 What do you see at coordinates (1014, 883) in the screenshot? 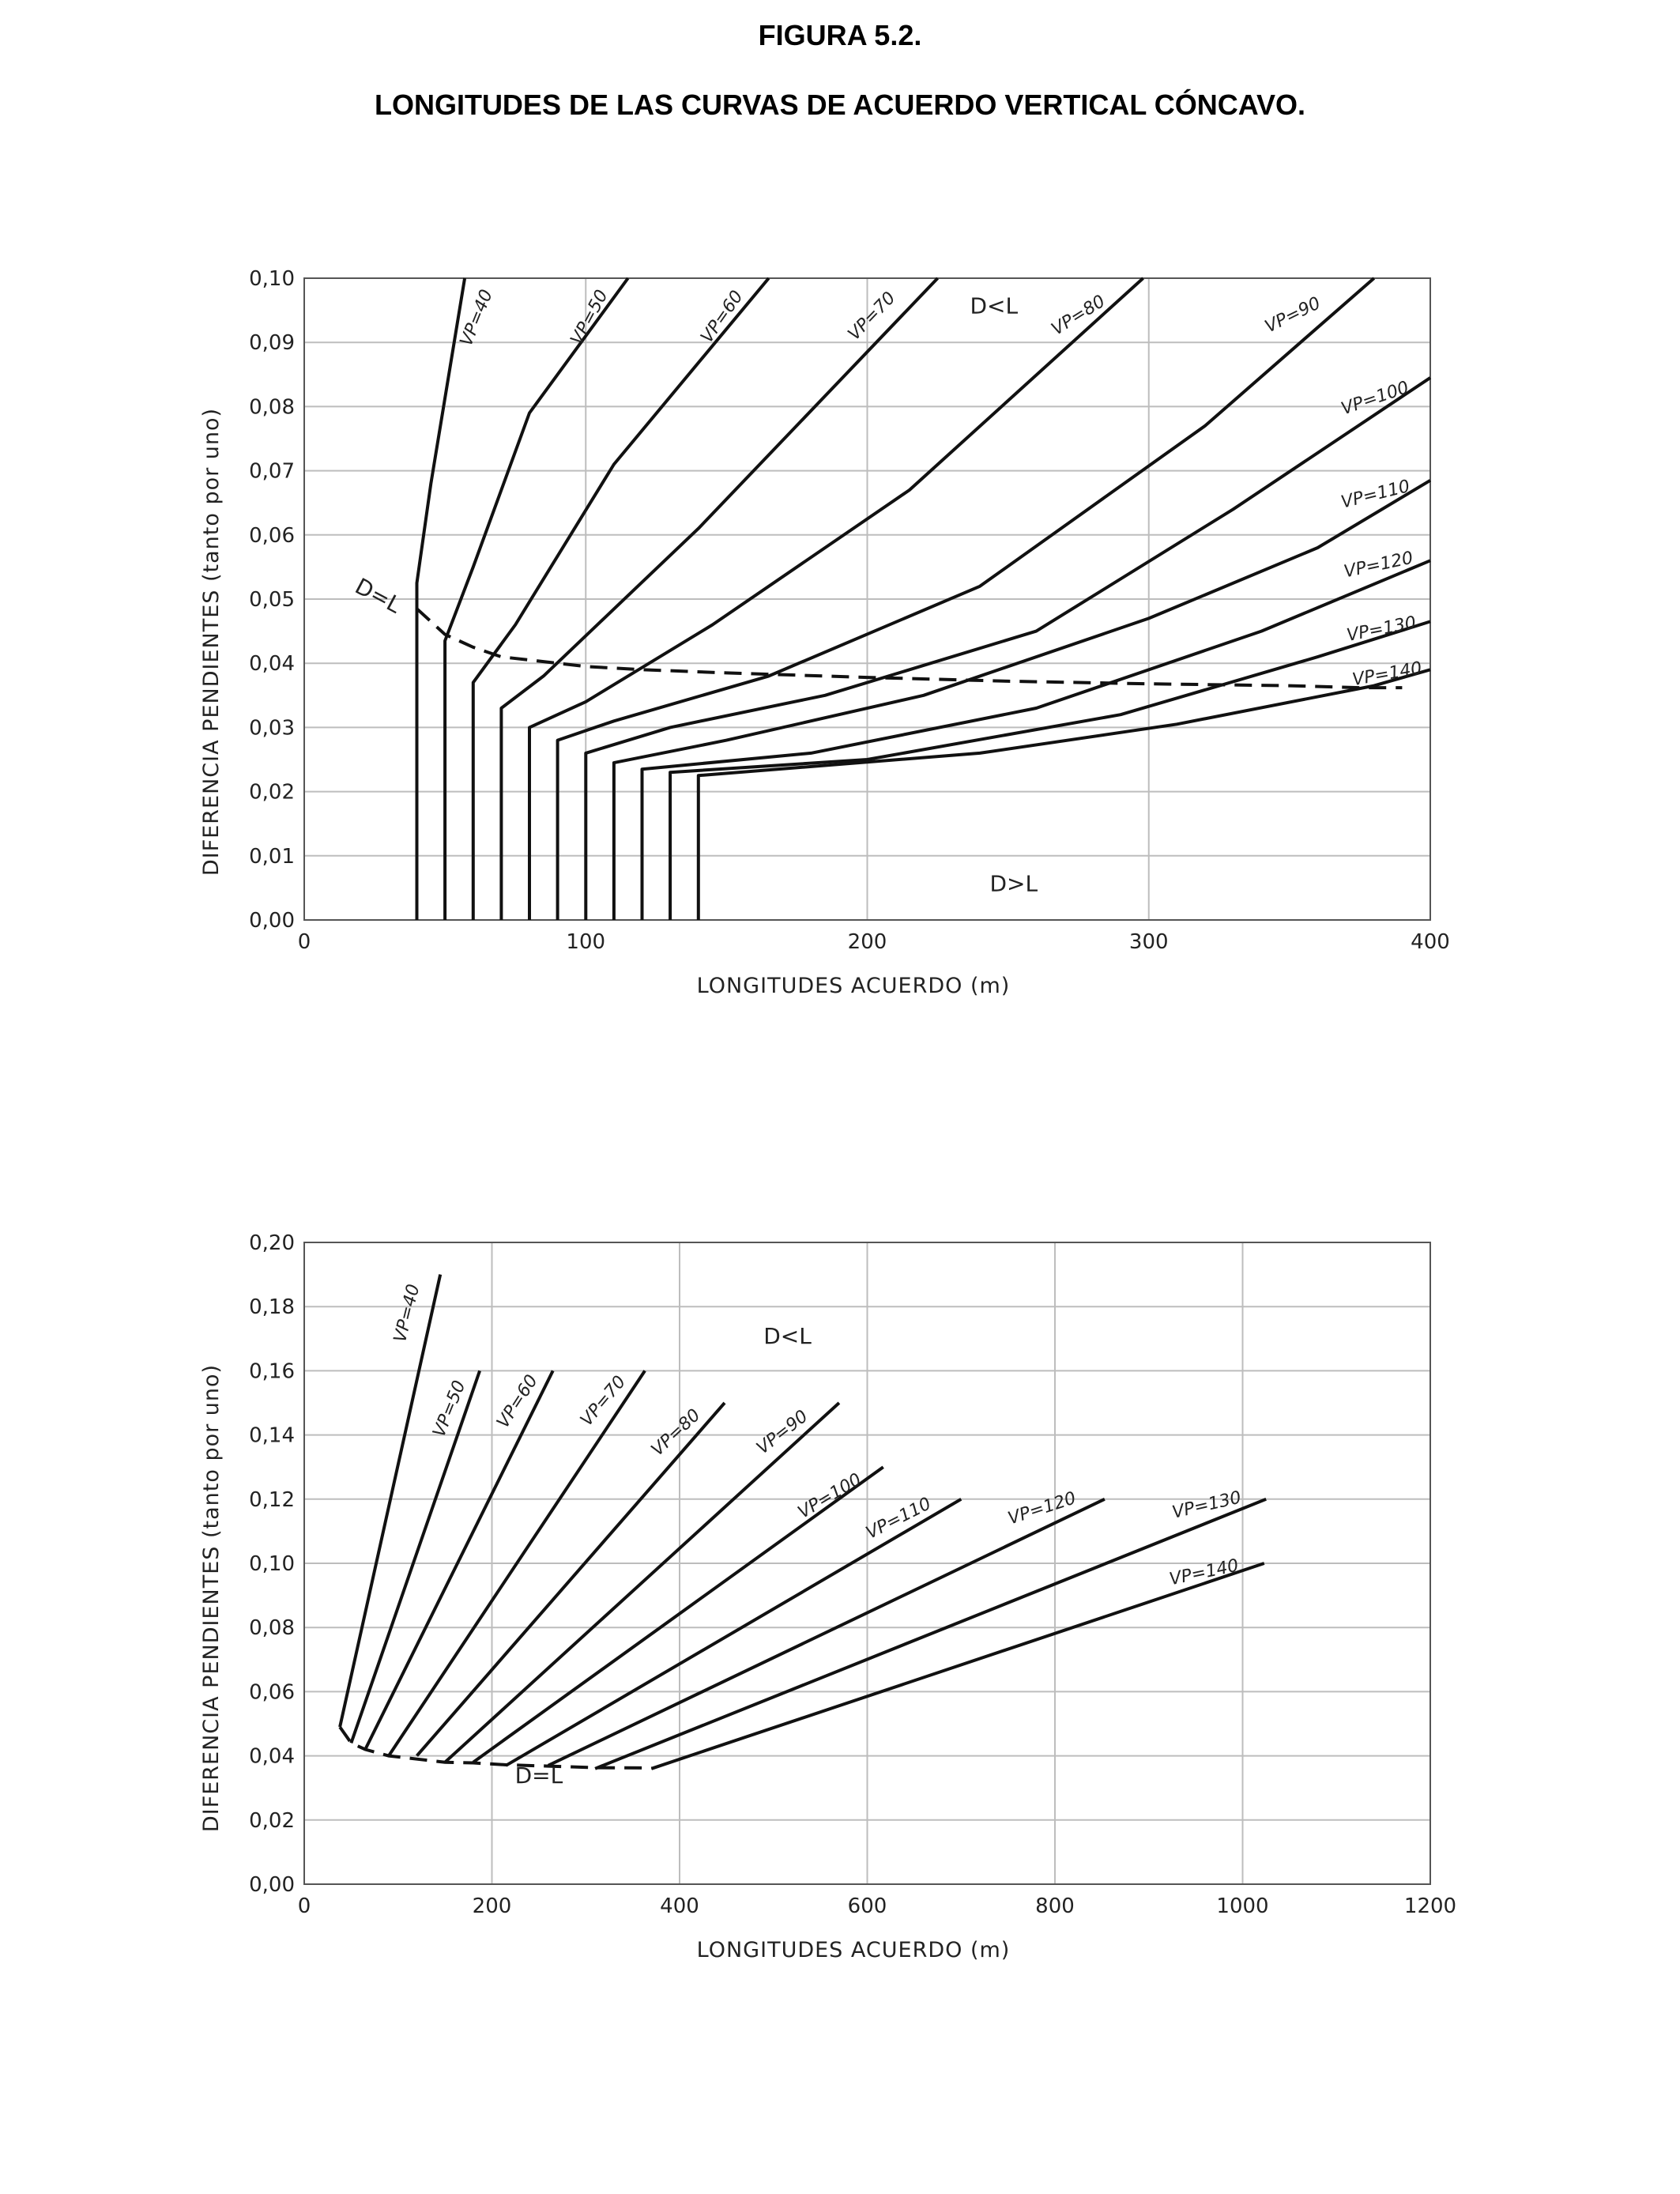
I see `annotation-d-greater-l: D>L` at bounding box center [1014, 883].